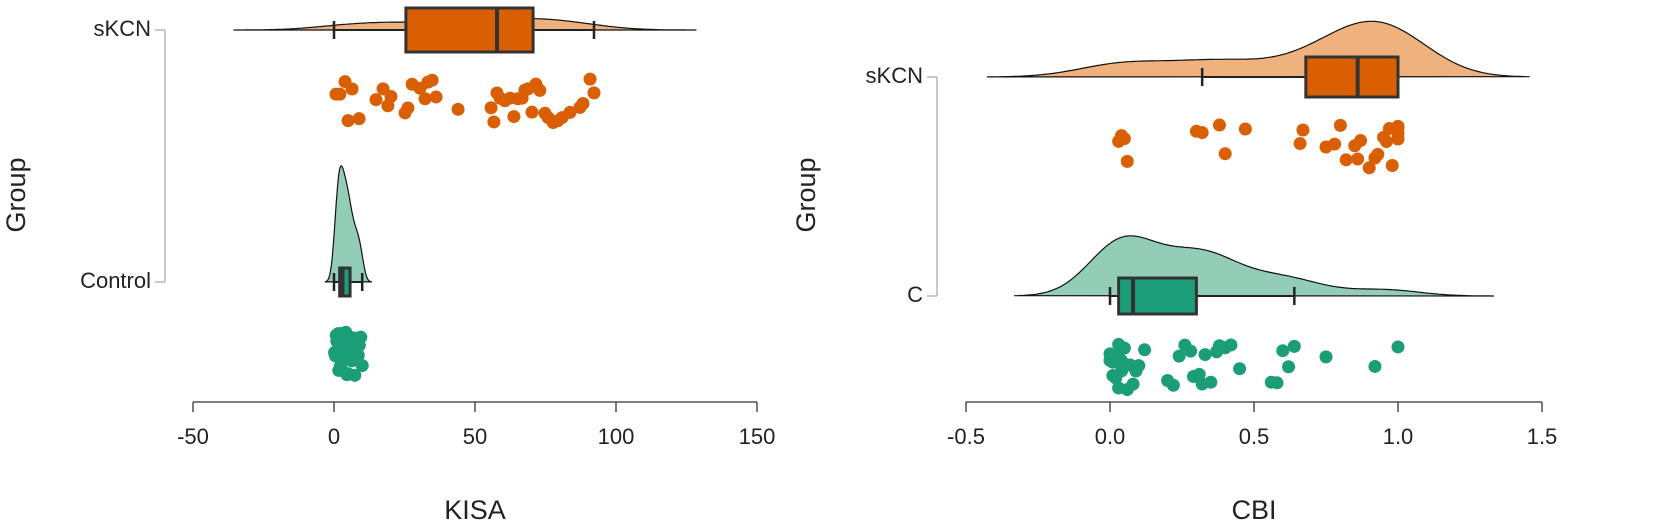 Image resolution: width=1653 pixels, height=529 pixels. What do you see at coordinates (1398, 436) in the screenshot?
I see `x-tick-label: 1.0` at bounding box center [1398, 436].